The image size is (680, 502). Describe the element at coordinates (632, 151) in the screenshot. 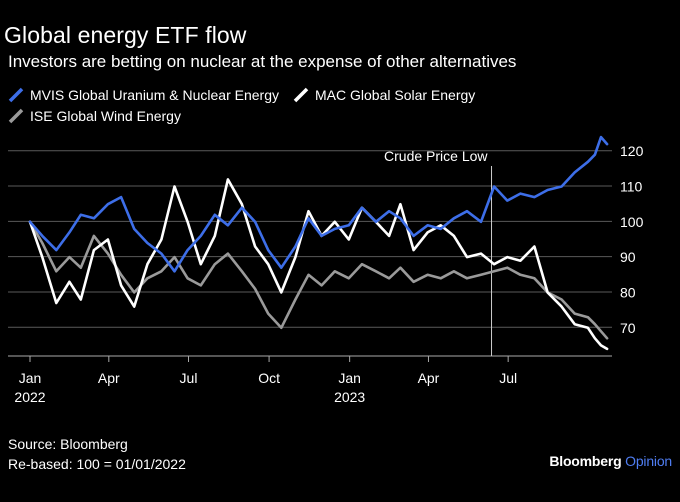

I see `y-tick-label: 120` at that location.